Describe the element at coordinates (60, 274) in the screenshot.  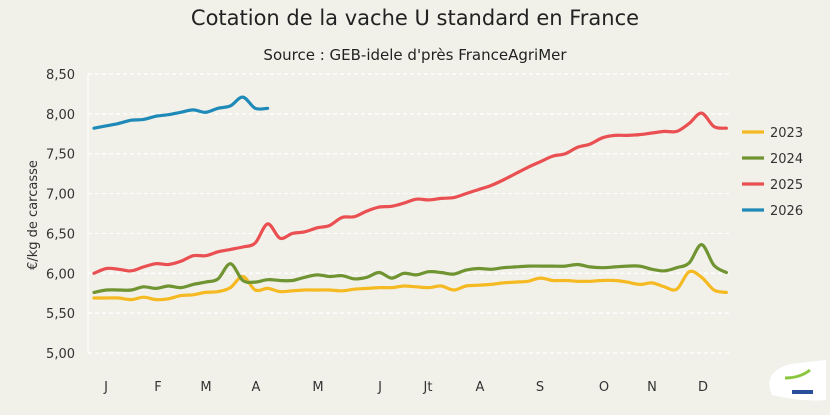
I see `y-tick-label: 6,00` at that location.